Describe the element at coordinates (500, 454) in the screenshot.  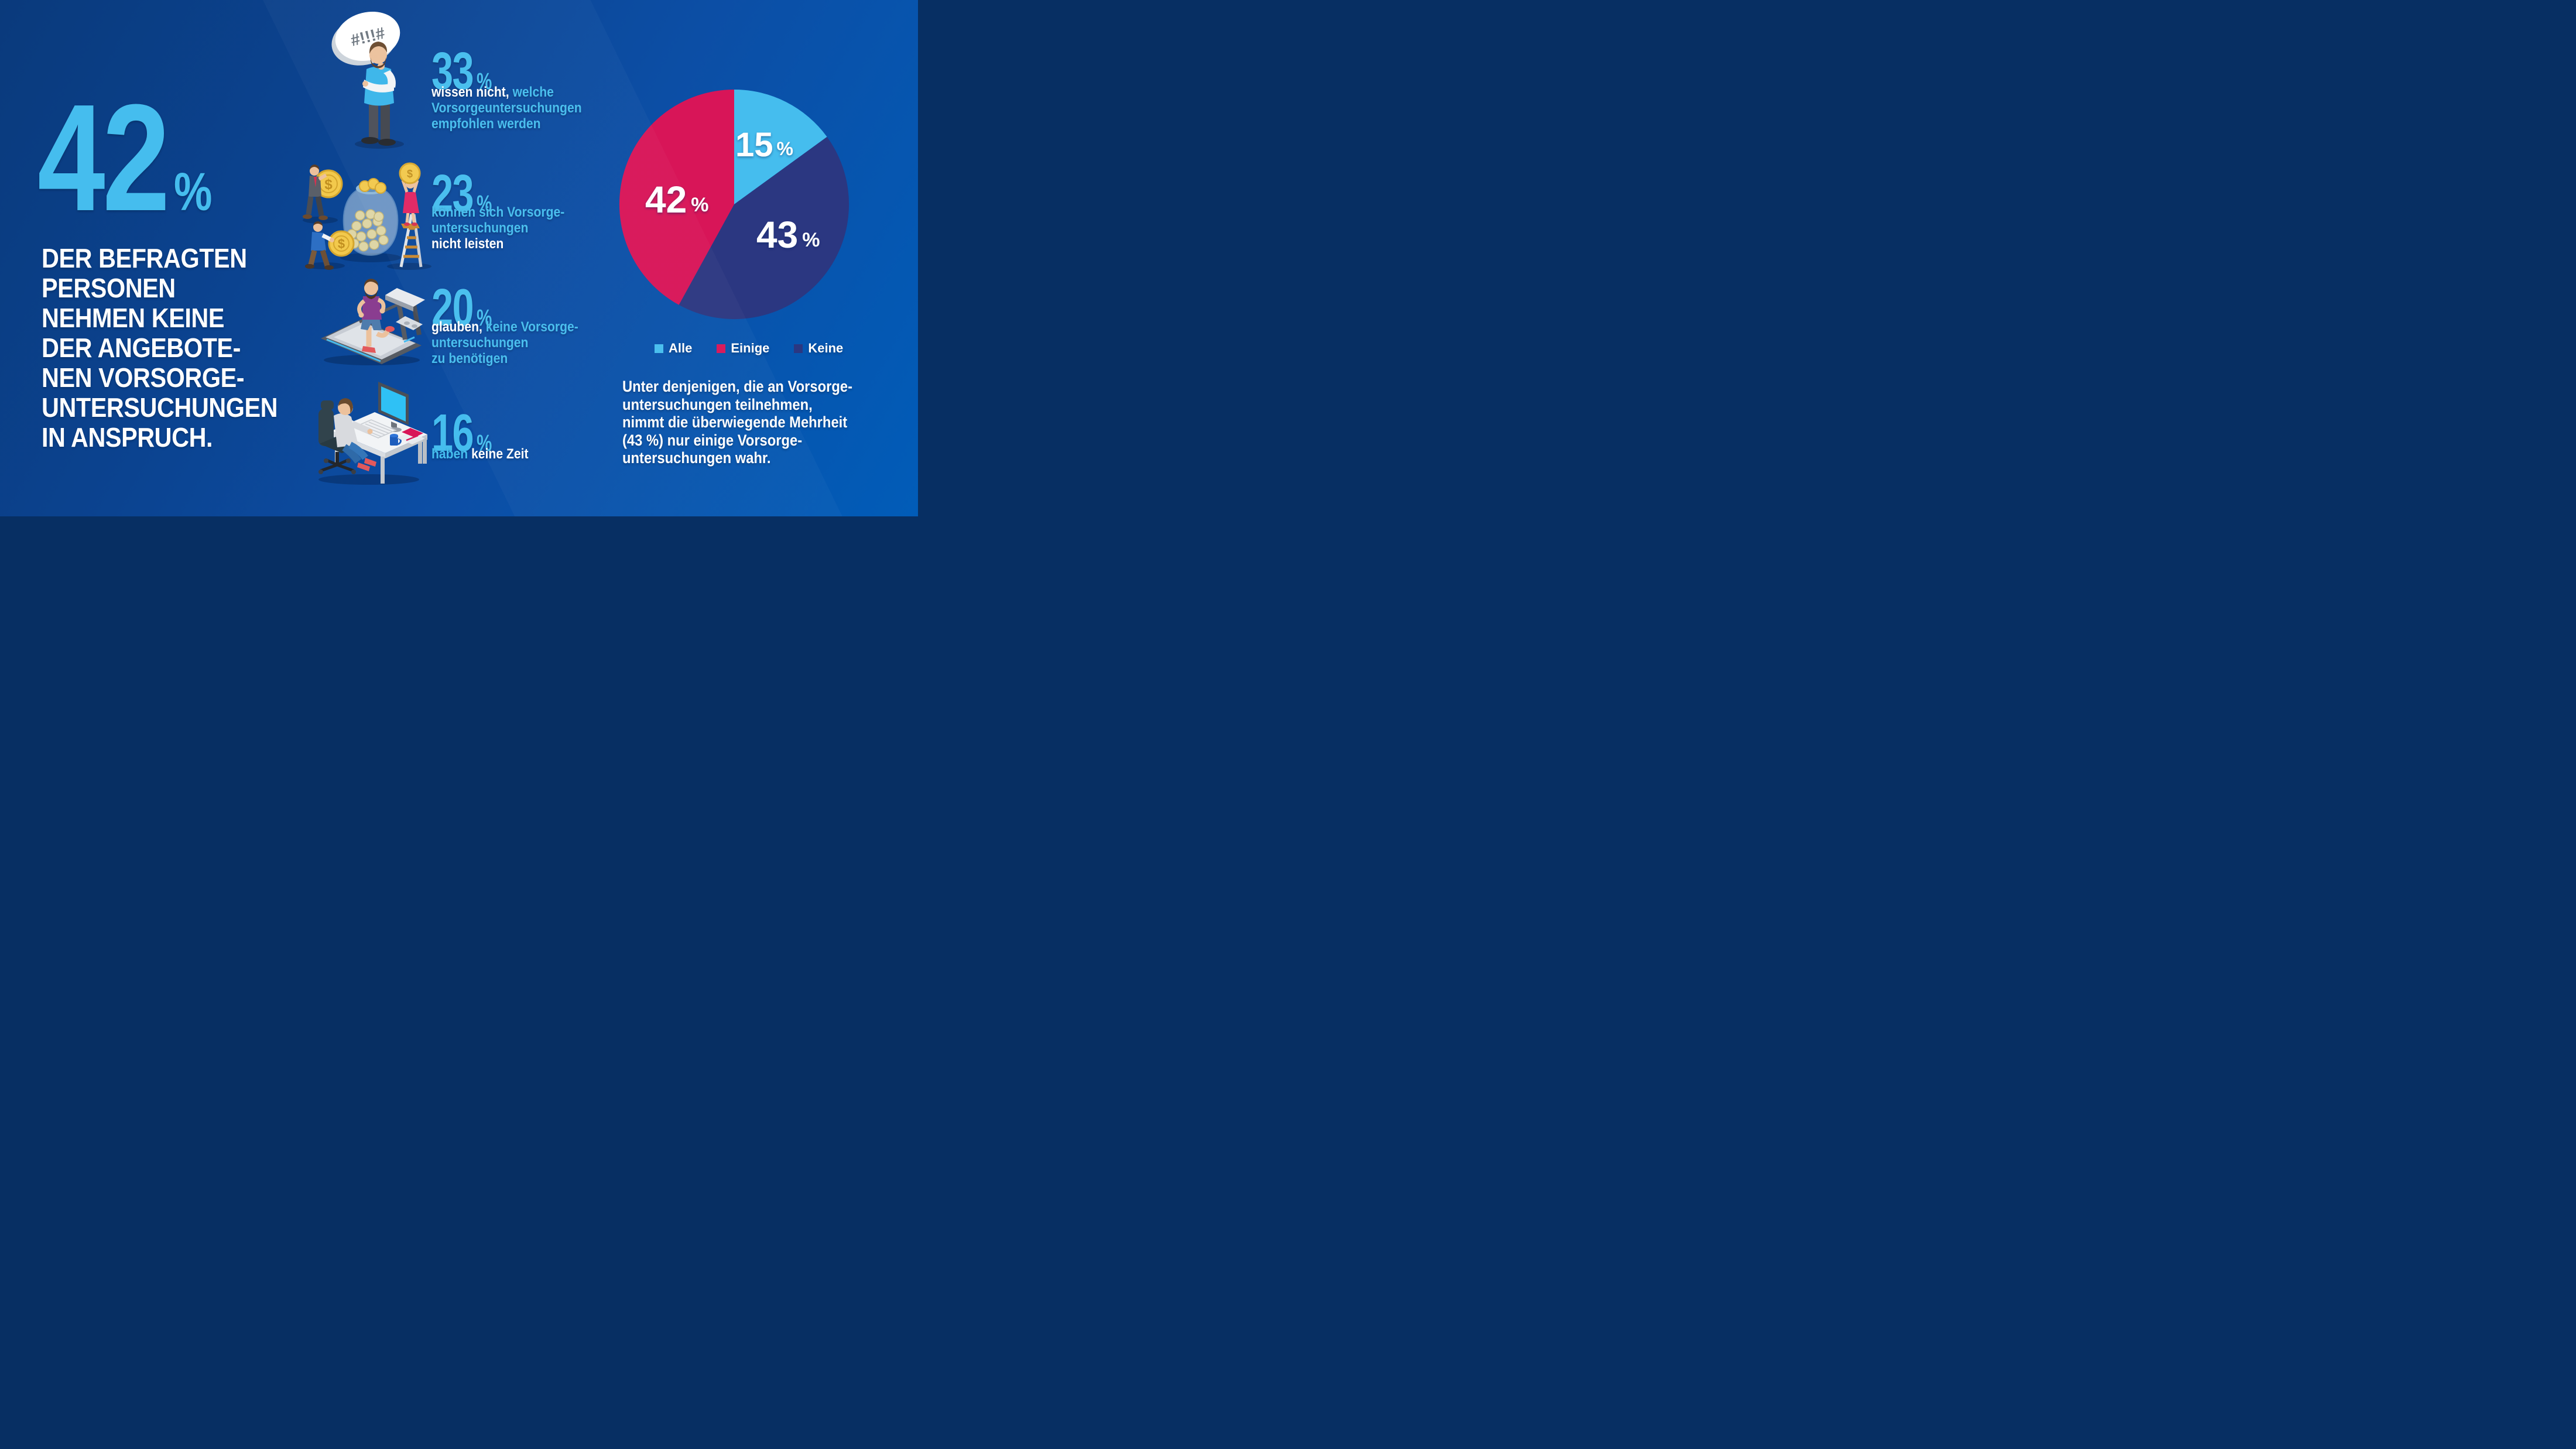
I see `stat-text-part: keine Zeit` at that location.